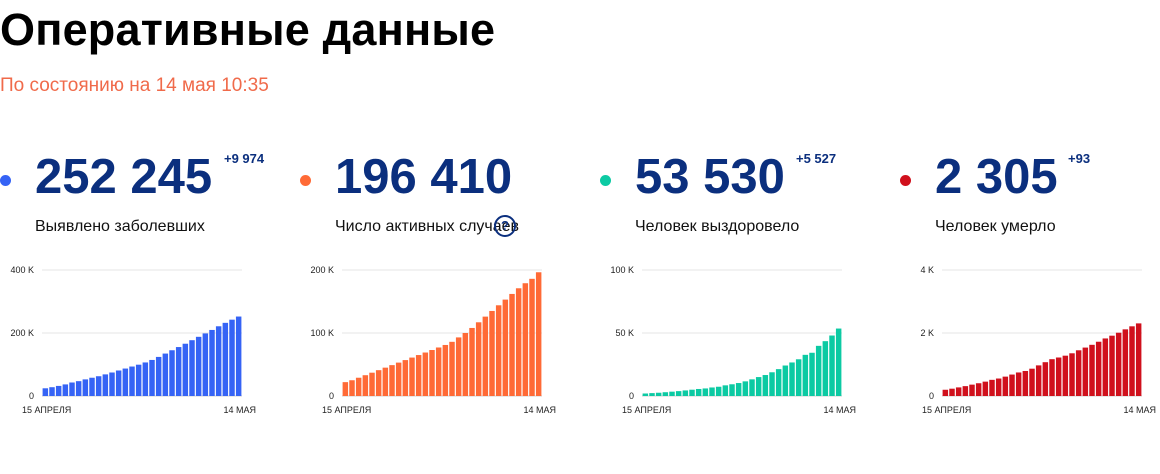 The width and height of the screenshot is (1160, 474). Describe the element at coordinates (22, 270) in the screenshot. I see `y-tick-label: 400 K` at that location.